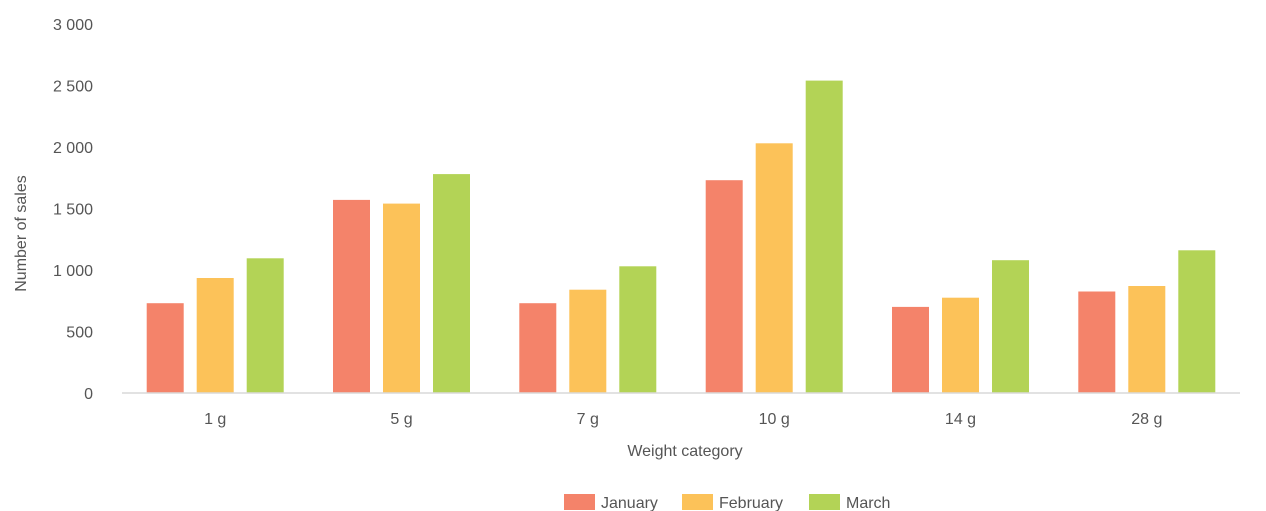 This screenshot has height=511, width=1266. I want to click on y-axis-ticks: 0 500 1 000 1 500 2 000 2 500 3 000, so click(73, 210).